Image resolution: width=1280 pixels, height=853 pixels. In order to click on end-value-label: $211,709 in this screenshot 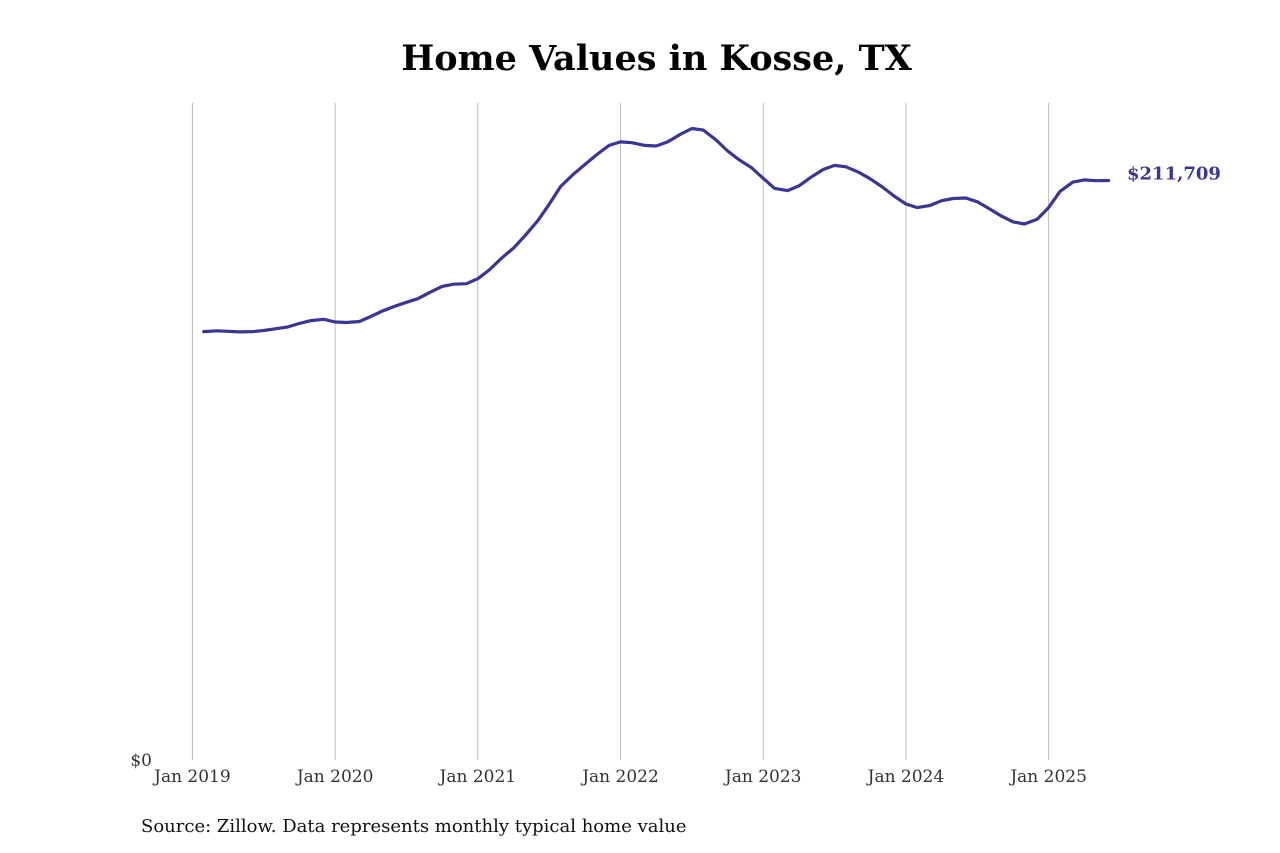, I will do `click(1174, 173)`.